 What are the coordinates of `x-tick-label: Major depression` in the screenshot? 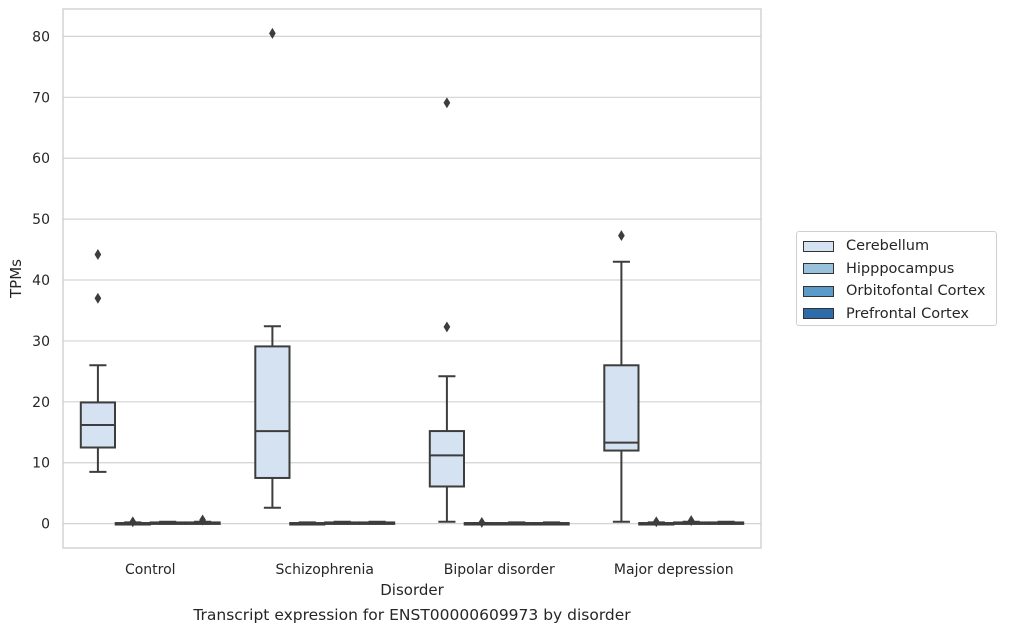 It's located at (674, 570).